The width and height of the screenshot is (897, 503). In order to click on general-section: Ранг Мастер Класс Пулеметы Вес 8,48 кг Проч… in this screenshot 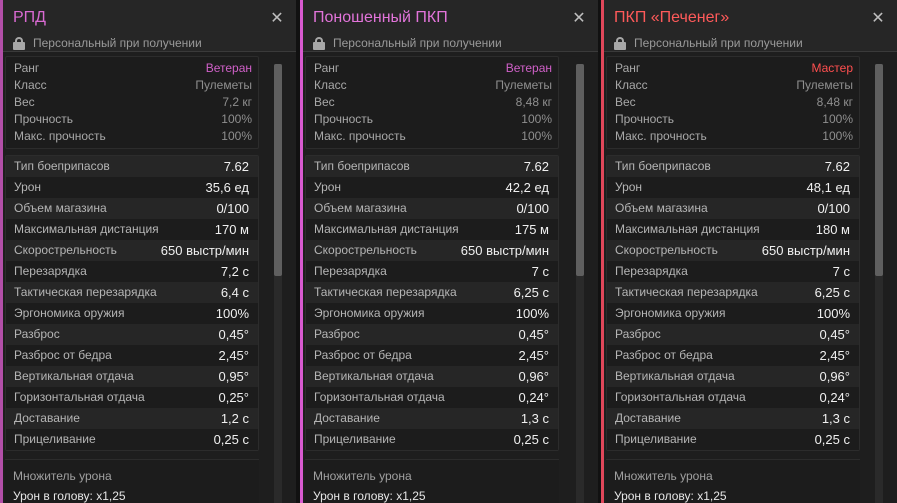, I will do `click(733, 102)`.